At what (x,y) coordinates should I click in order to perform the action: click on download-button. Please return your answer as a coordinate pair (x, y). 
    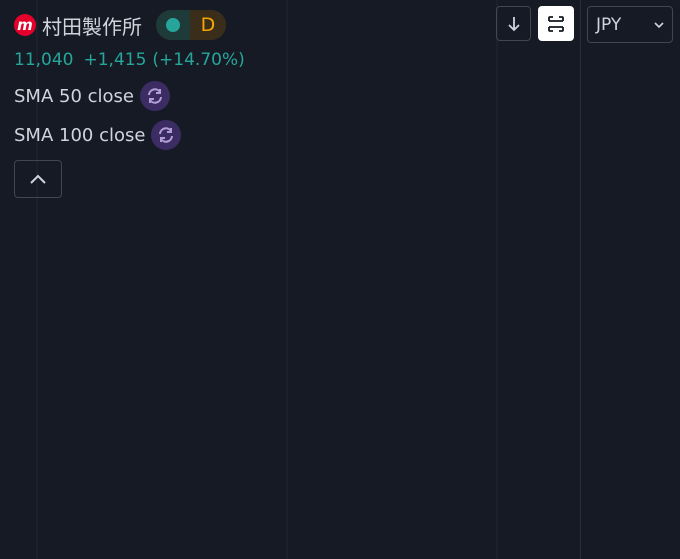
    Looking at the image, I should click on (513, 23).